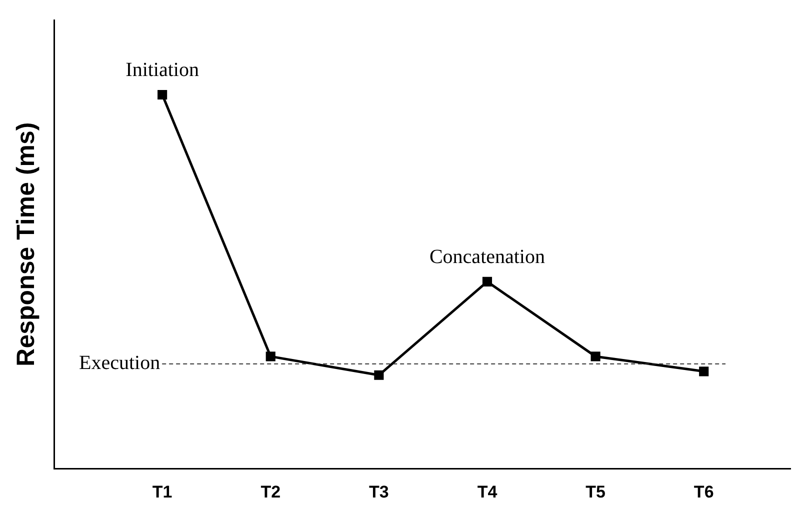  Describe the element at coordinates (162, 70) in the screenshot. I see `annotation: Initiation` at that location.